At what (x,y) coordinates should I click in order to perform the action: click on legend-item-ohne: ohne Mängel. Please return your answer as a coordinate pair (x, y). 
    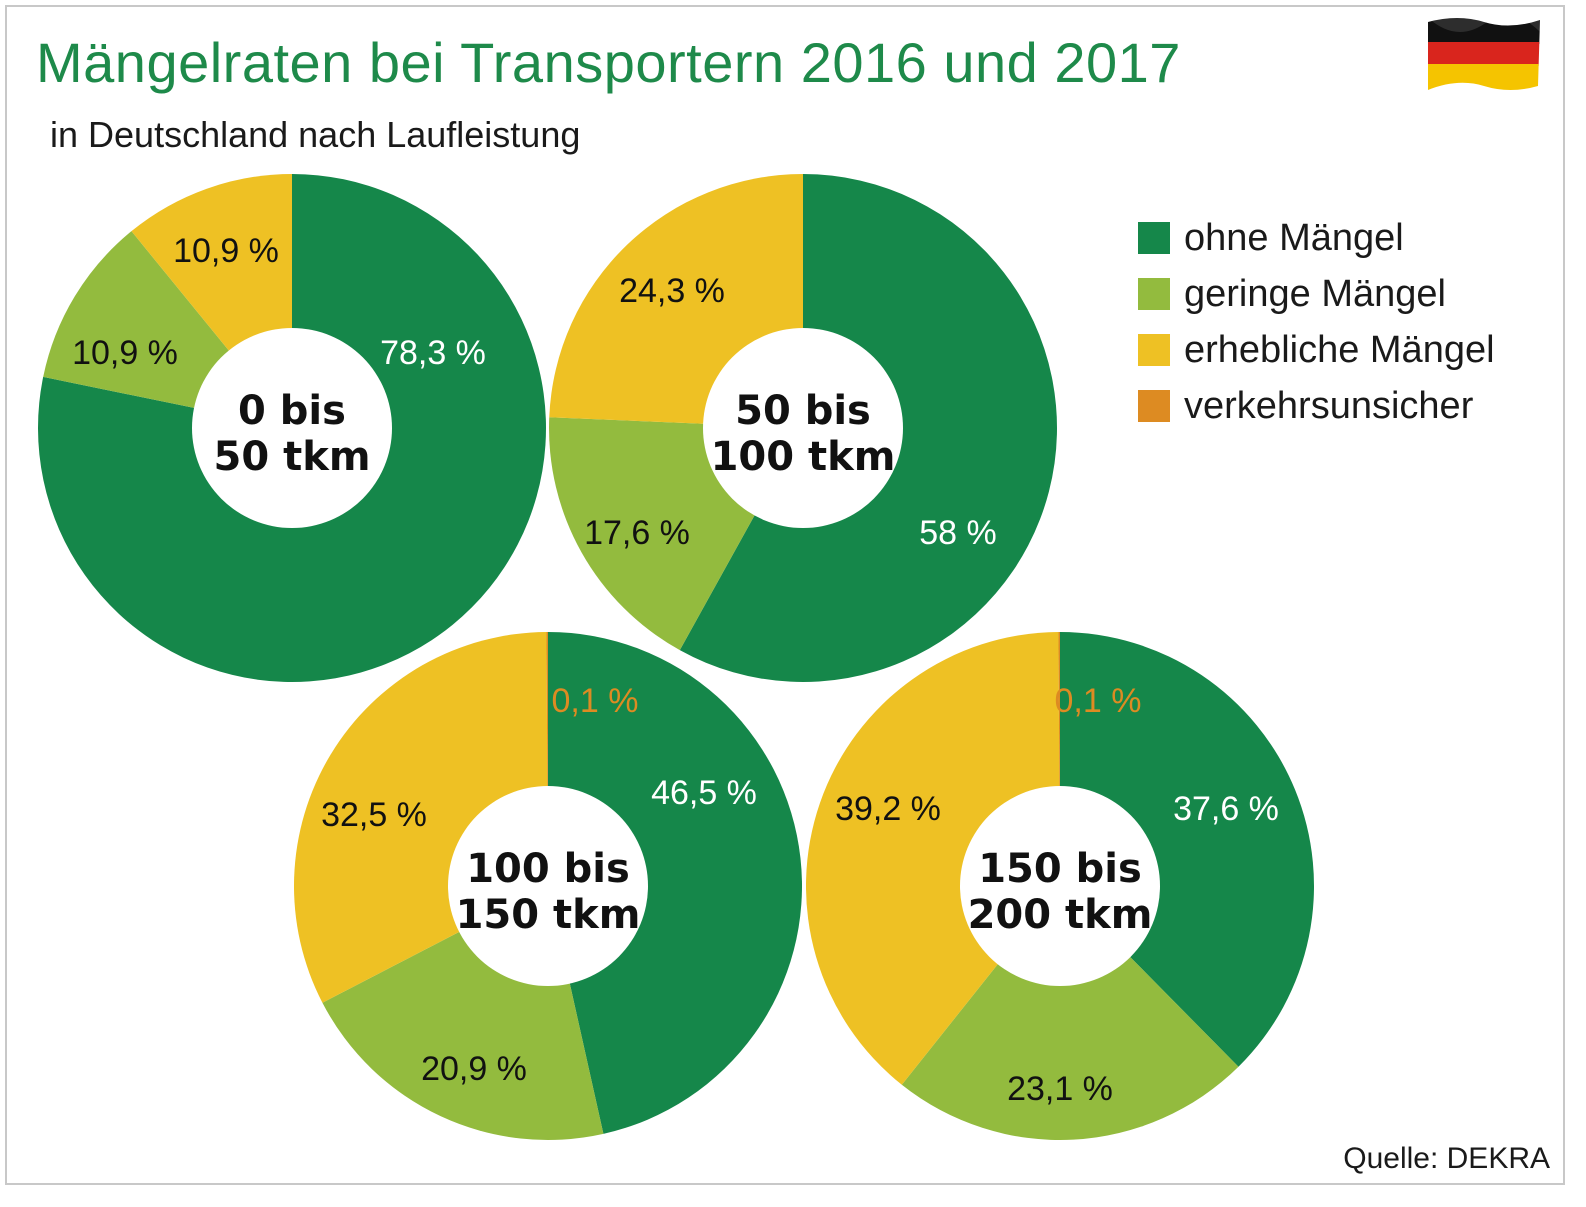
    Looking at the image, I should click on (1316, 238).